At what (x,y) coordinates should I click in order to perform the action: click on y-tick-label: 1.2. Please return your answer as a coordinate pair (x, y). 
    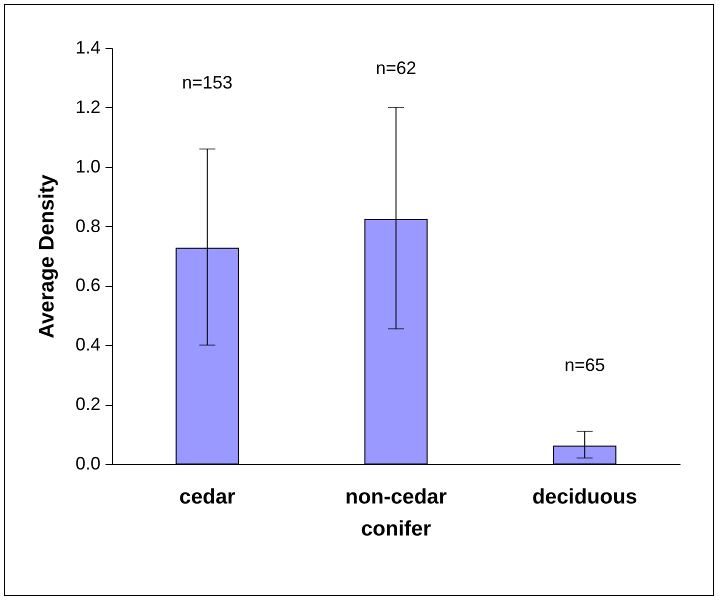
    Looking at the image, I should click on (87, 106).